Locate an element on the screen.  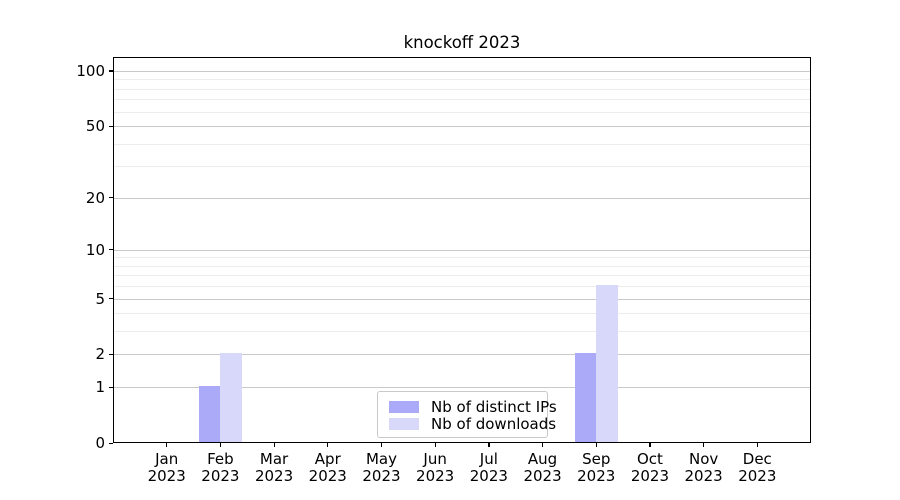
x-tick-label-mar: Mar 2023 is located at coordinates (274, 468).